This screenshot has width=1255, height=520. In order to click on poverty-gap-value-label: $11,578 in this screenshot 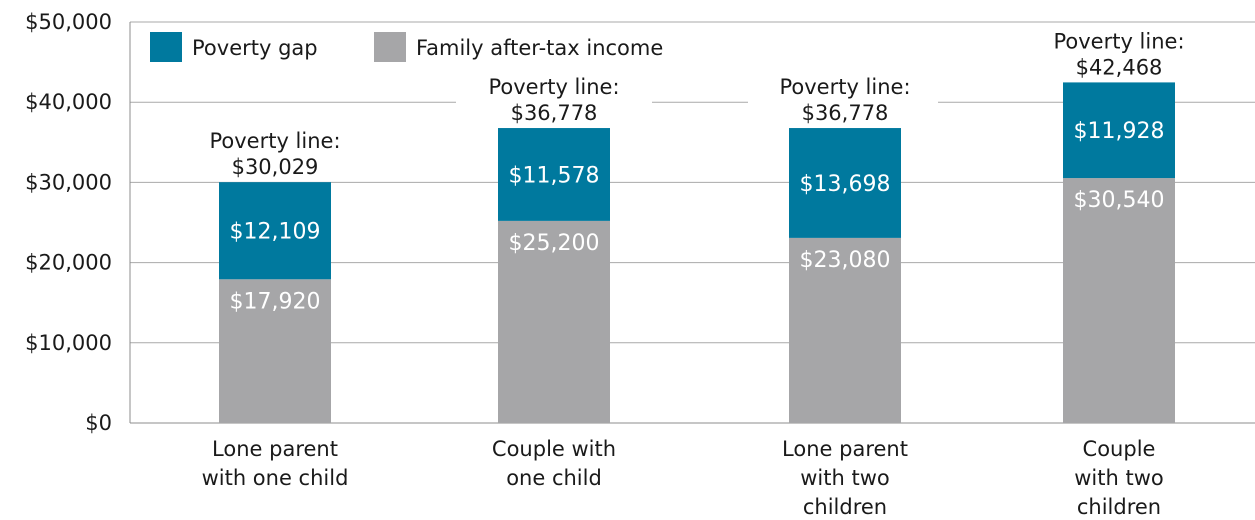, I will do `click(554, 175)`.